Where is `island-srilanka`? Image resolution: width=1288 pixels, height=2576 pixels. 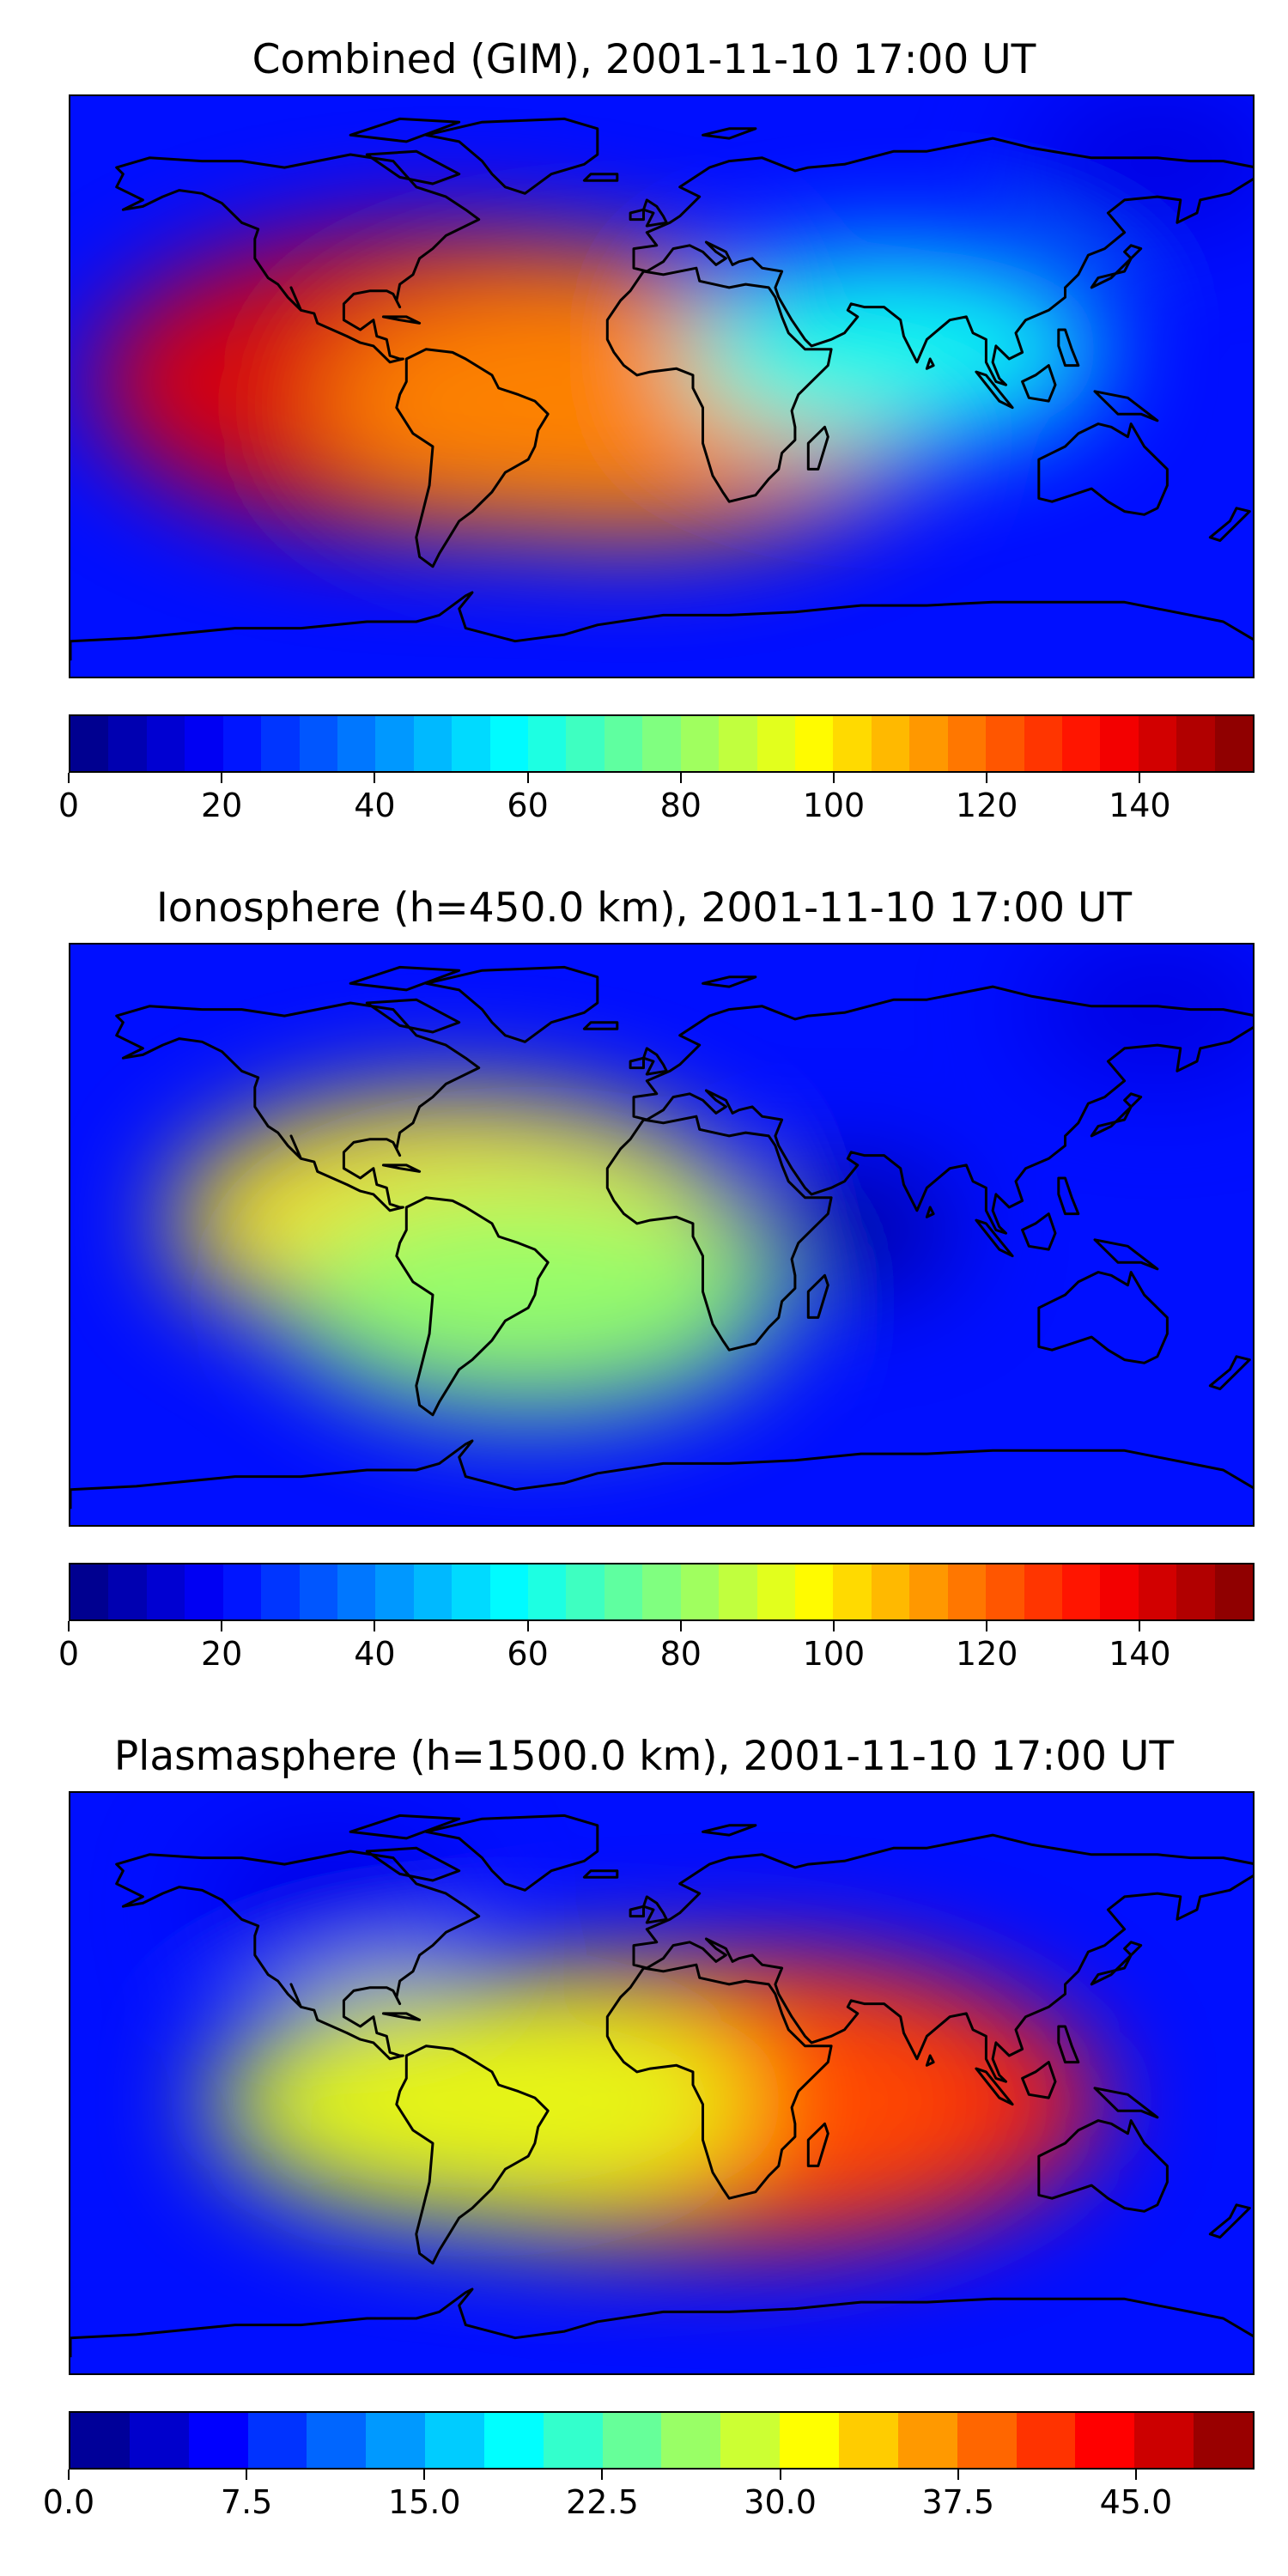 island-srilanka is located at coordinates (930, 364).